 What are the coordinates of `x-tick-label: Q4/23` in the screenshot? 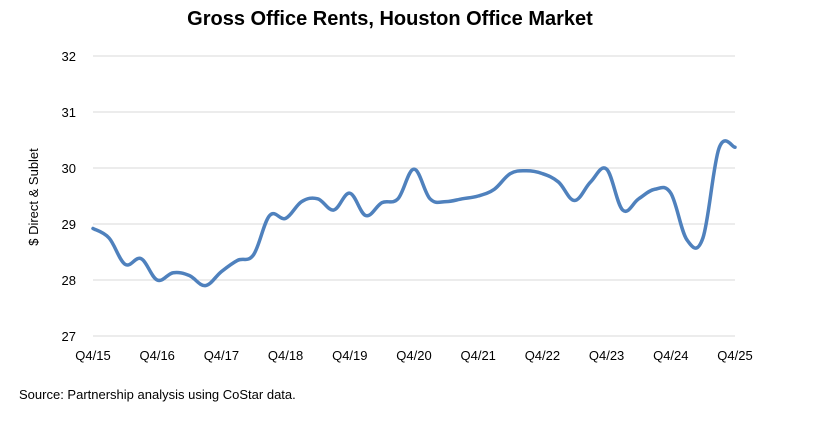 It's located at (606, 355).